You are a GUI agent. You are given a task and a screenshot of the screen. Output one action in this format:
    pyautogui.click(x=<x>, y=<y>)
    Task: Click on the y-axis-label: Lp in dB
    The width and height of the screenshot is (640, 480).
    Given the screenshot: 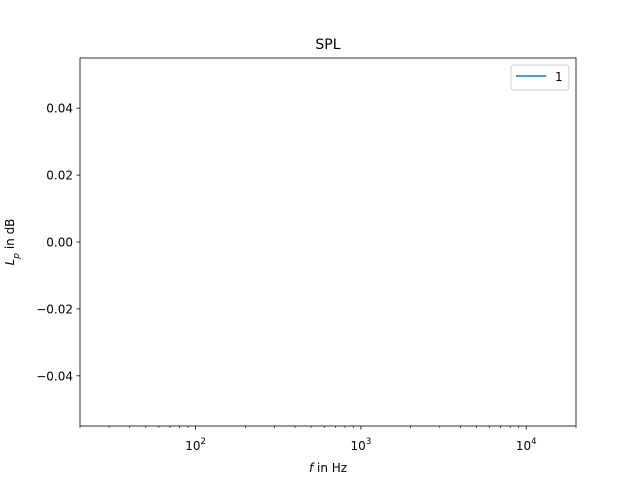 What is the action you would take?
    pyautogui.click(x=12, y=242)
    